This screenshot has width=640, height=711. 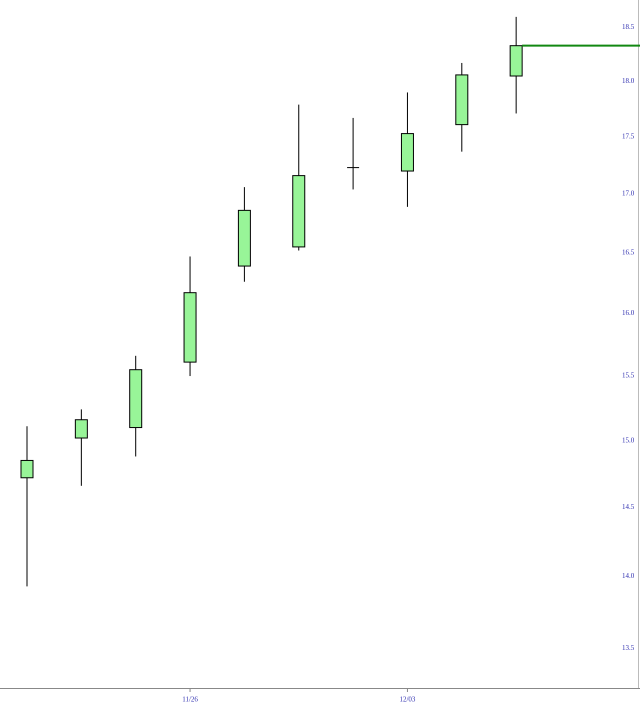 What do you see at coordinates (407, 700) in the screenshot?
I see `x-tick-label: 12/03` at bounding box center [407, 700].